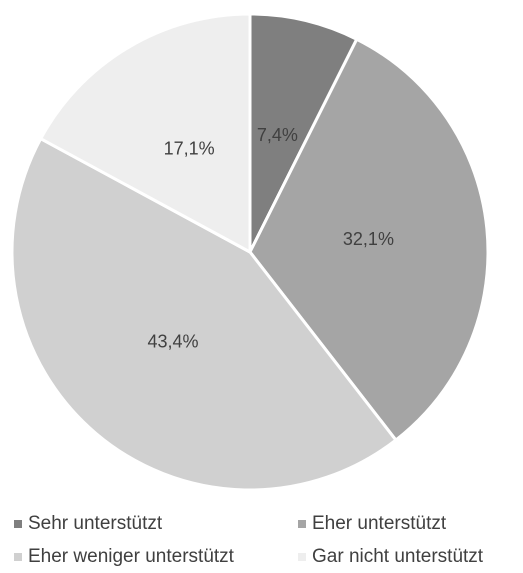 The image size is (523, 573). Describe the element at coordinates (398, 556) in the screenshot. I see `legend-label: Gar nicht unterstützt` at that location.